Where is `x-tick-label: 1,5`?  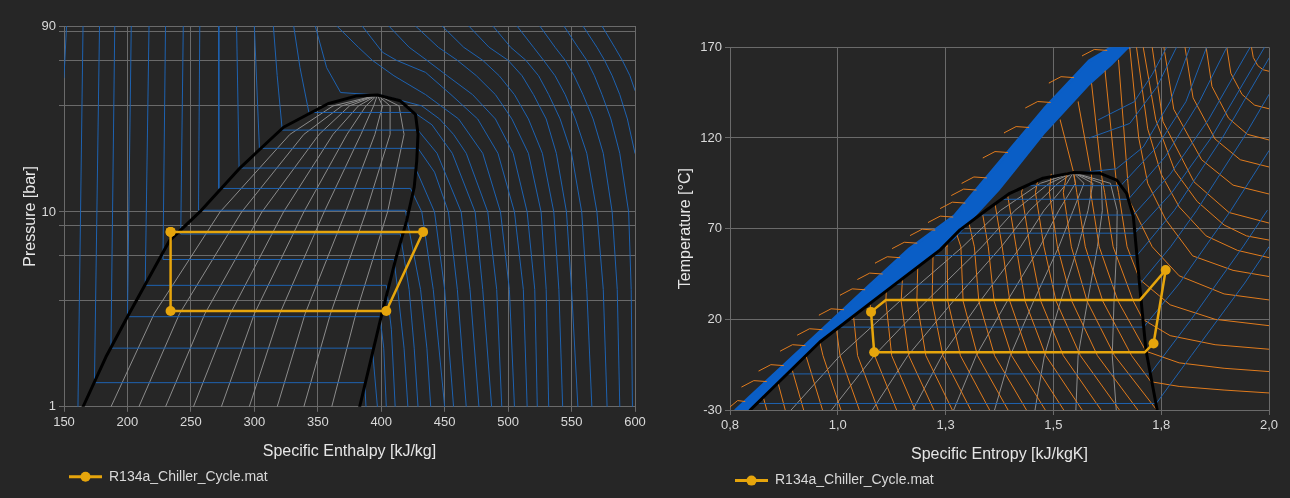
x-tick-label: 1,5 is located at coordinates (1053, 425).